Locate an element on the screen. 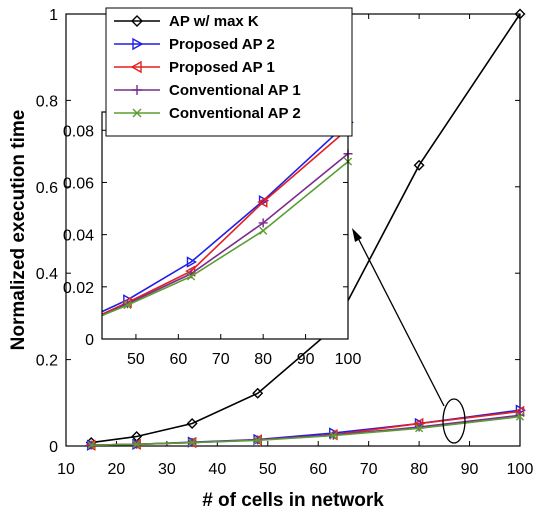  zoom-arrow-head is located at coordinates (357, 235).